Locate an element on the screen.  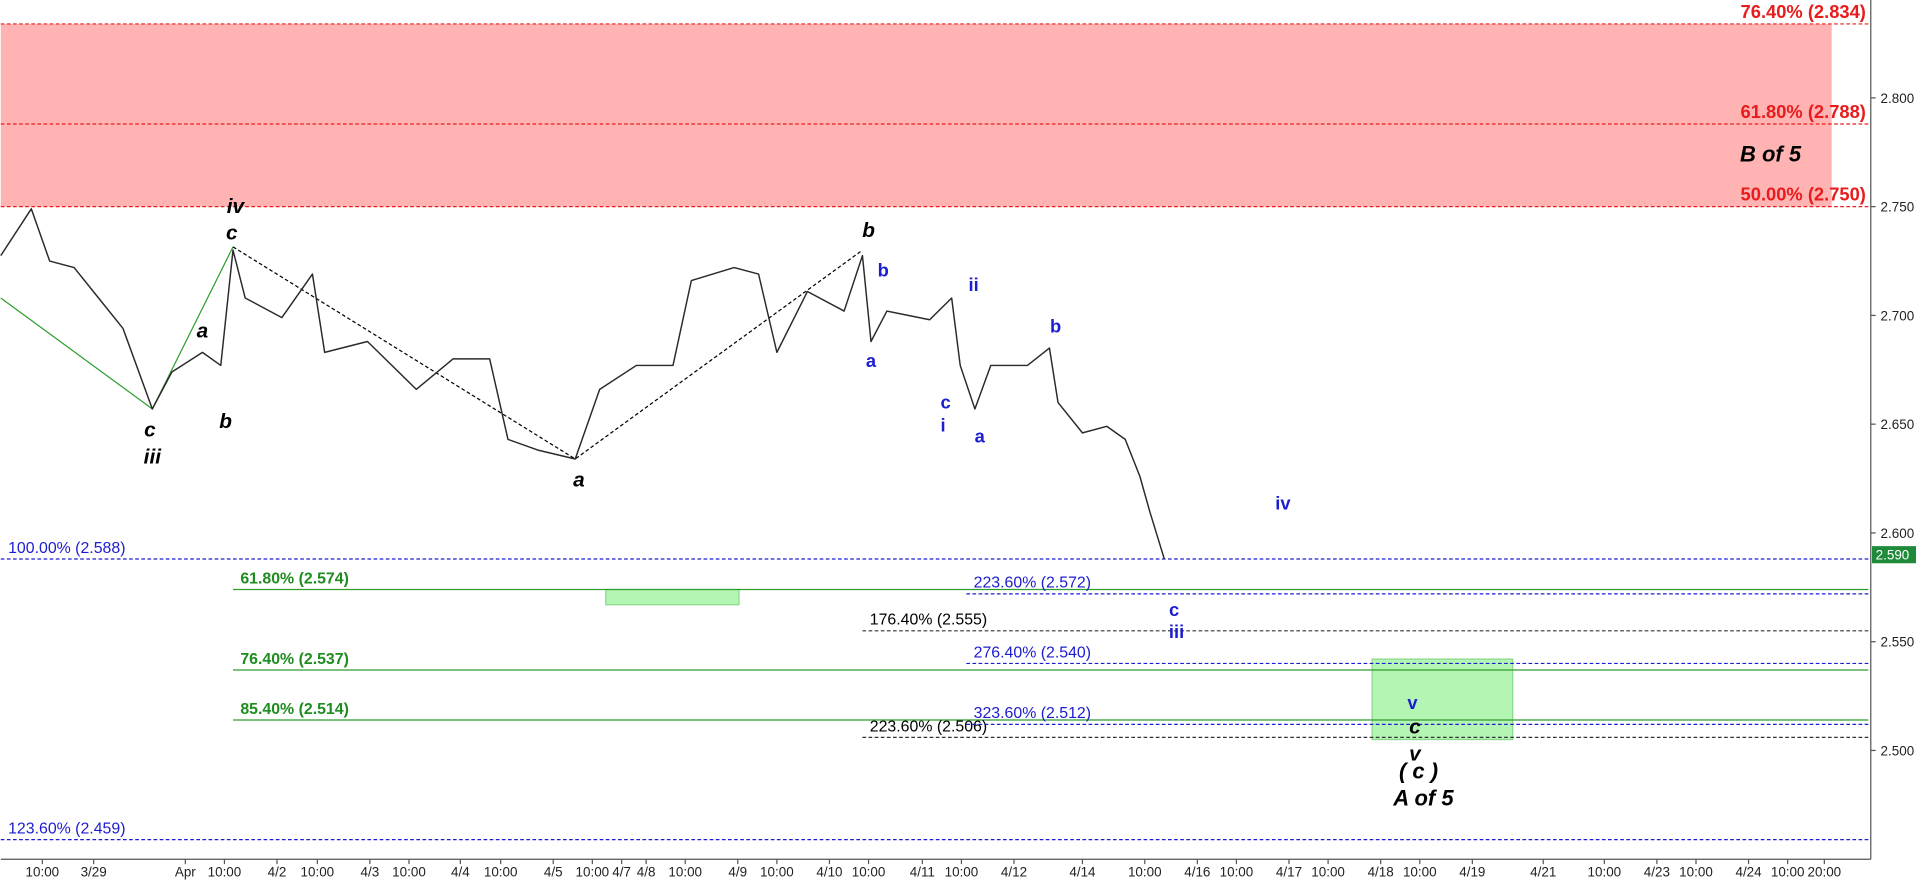
level-label: 123.60% (2.459) is located at coordinates (66, 829).